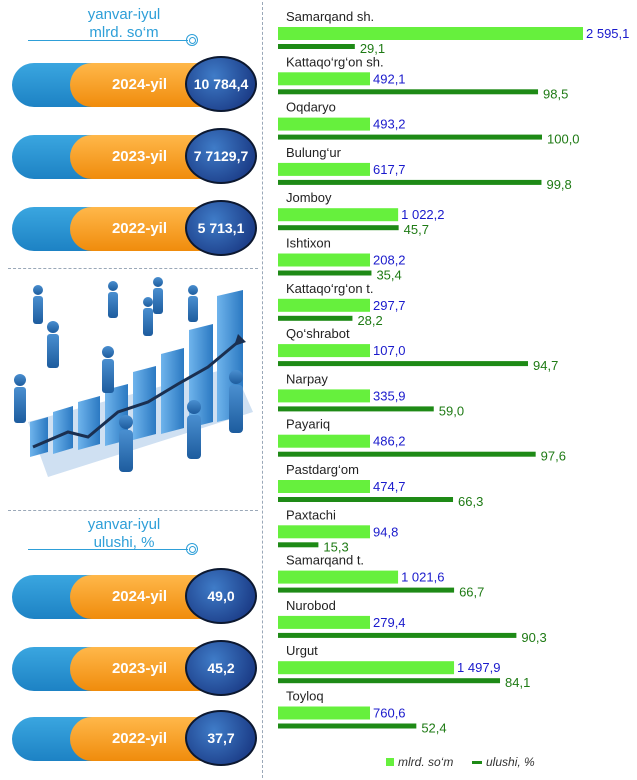  Describe the element at coordinates (262, 390) in the screenshot. I see `vertical-divider` at that location.